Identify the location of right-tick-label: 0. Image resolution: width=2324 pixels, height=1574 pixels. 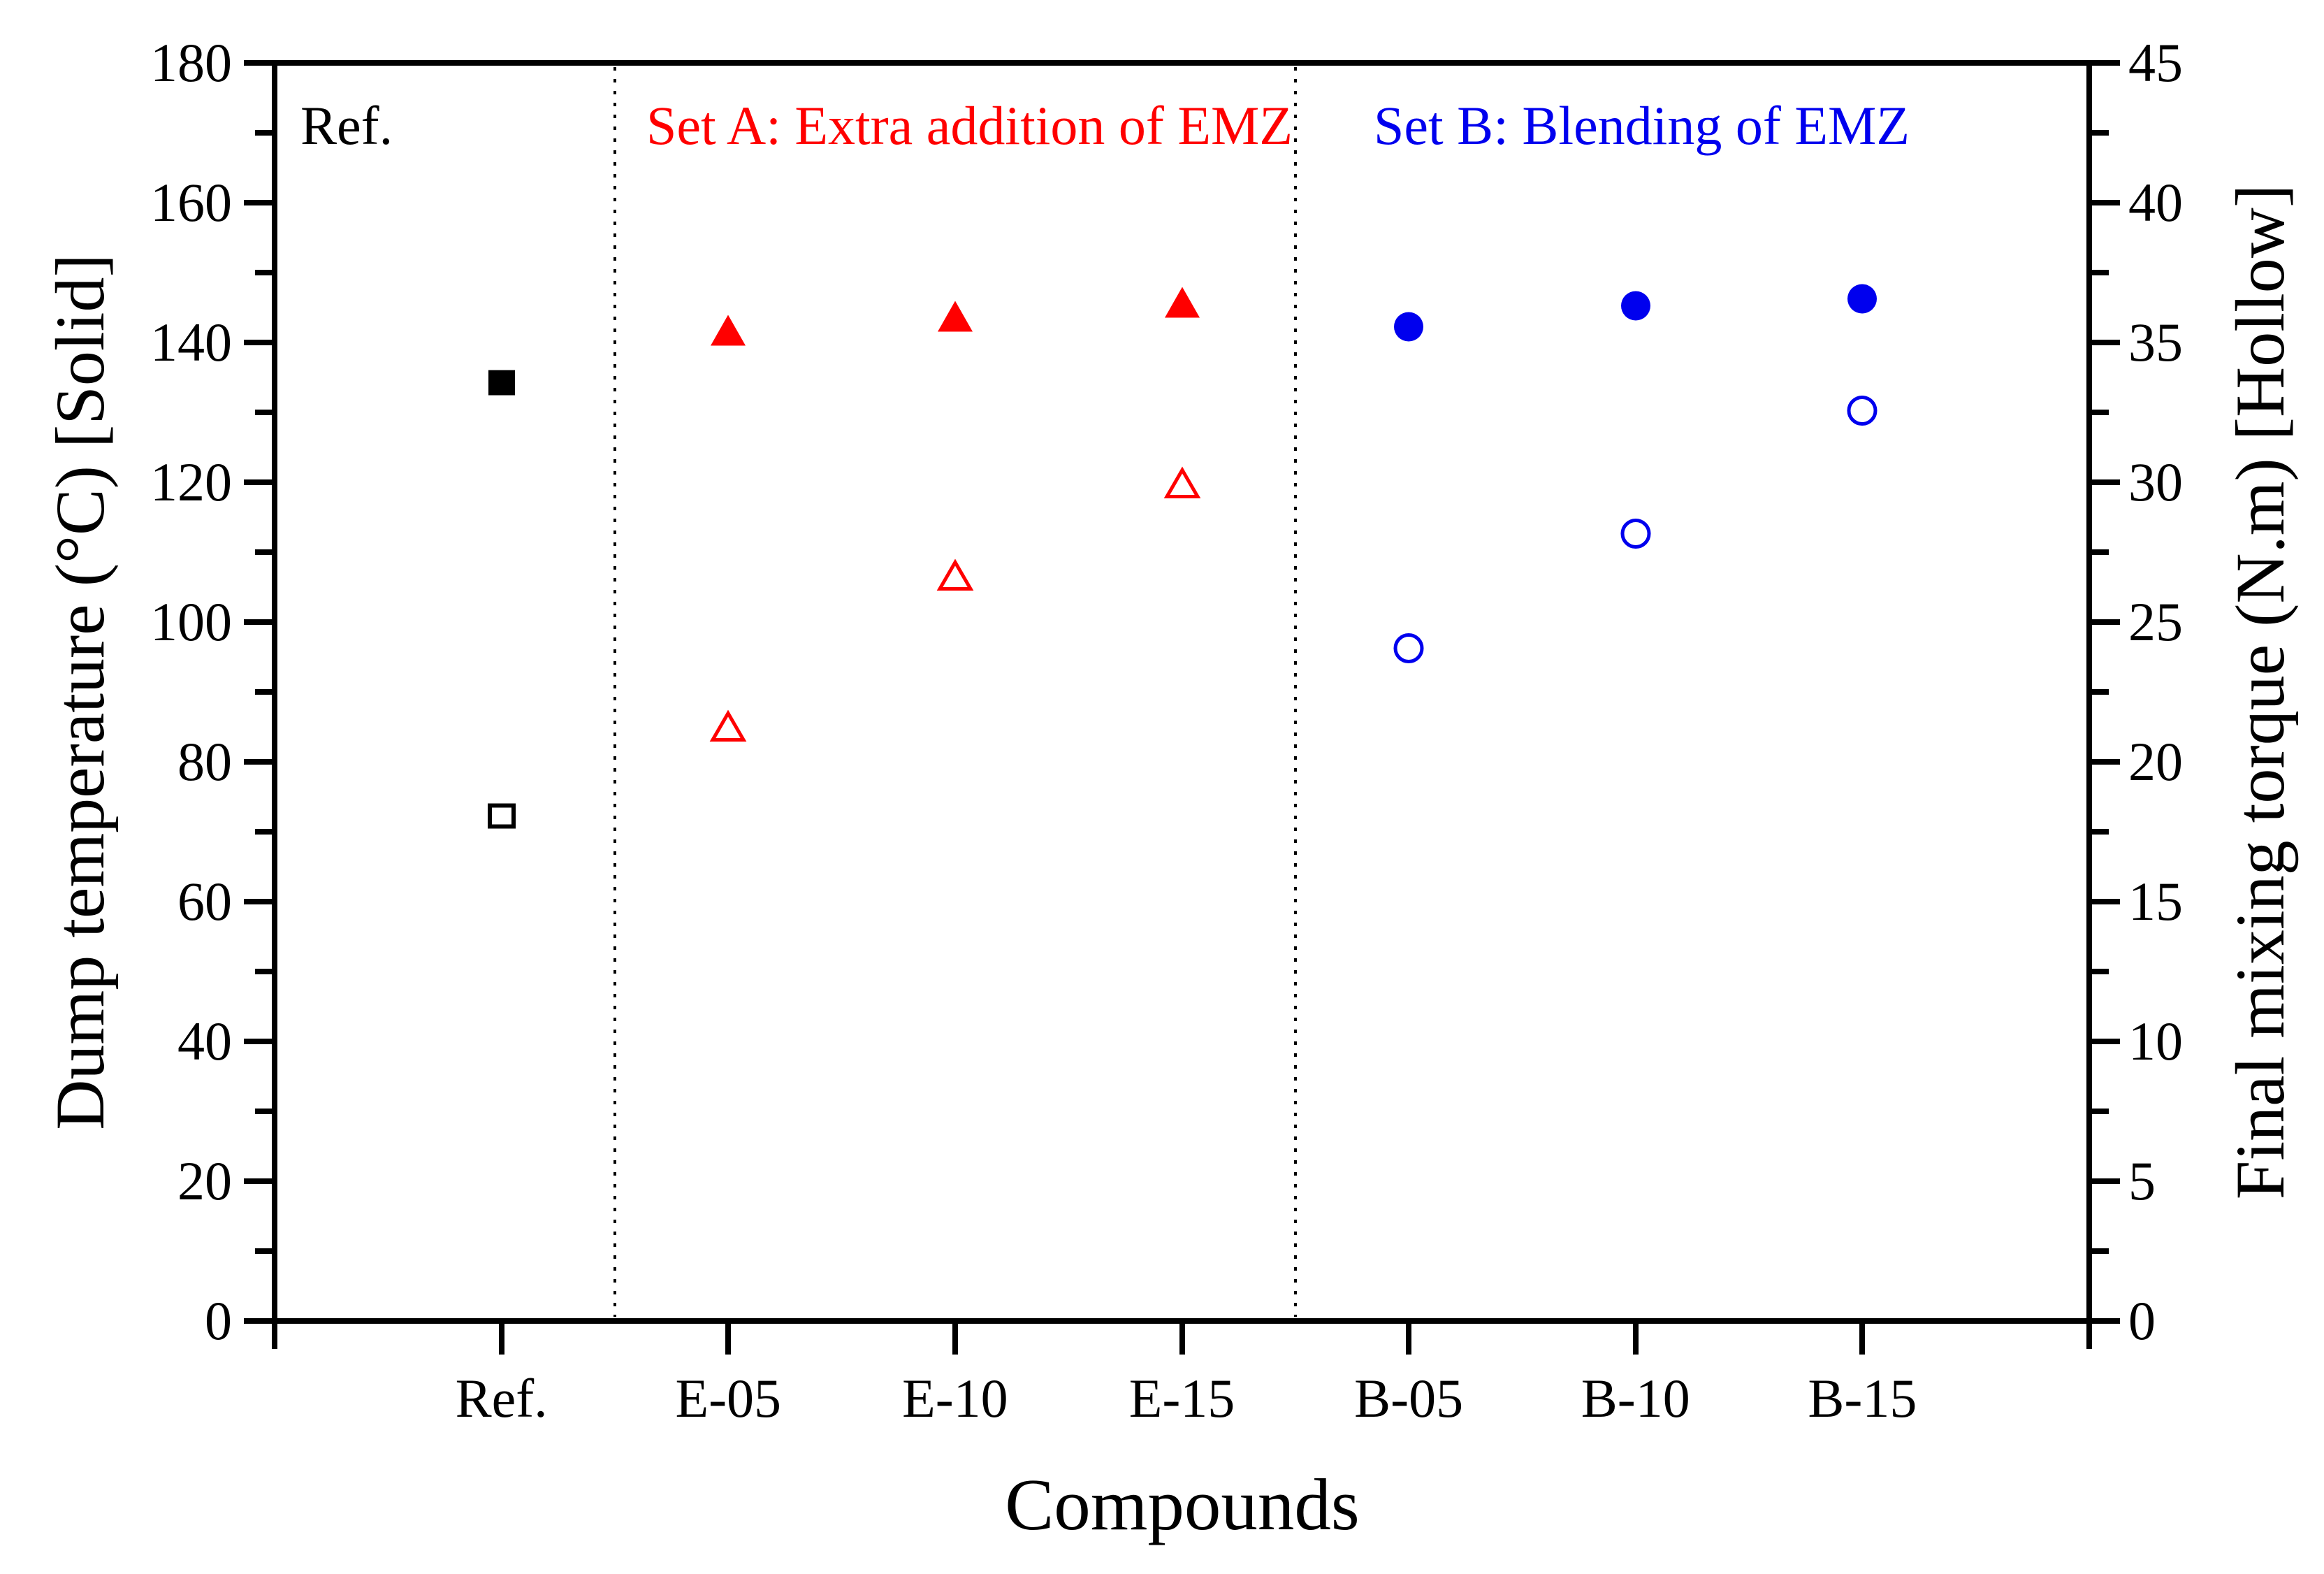
(2142, 1320).